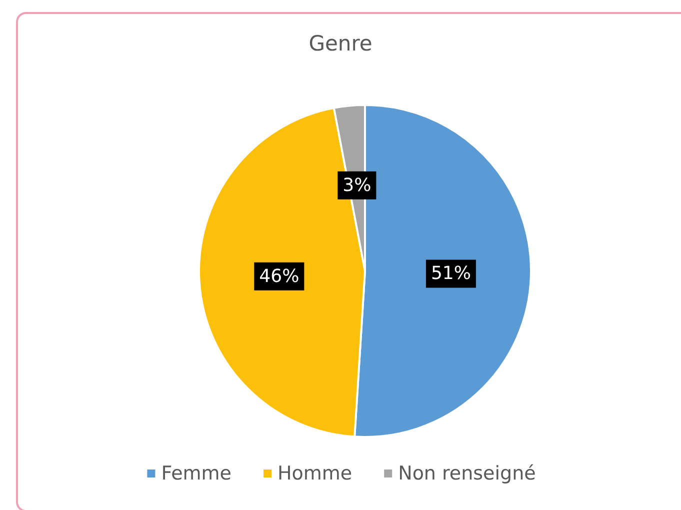 The height and width of the screenshot is (510, 681). What do you see at coordinates (279, 276) in the screenshot?
I see `data-label: 46%` at bounding box center [279, 276].